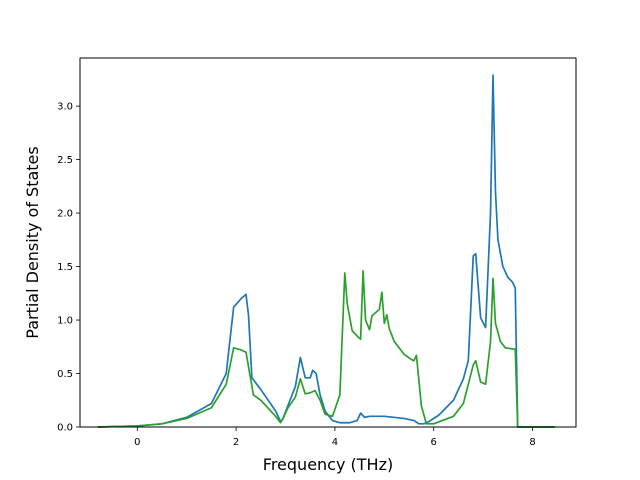 Image resolution: width=640 pixels, height=480 pixels. I want to click on x-axis-label: Frequency (THz), so click(328, 464).